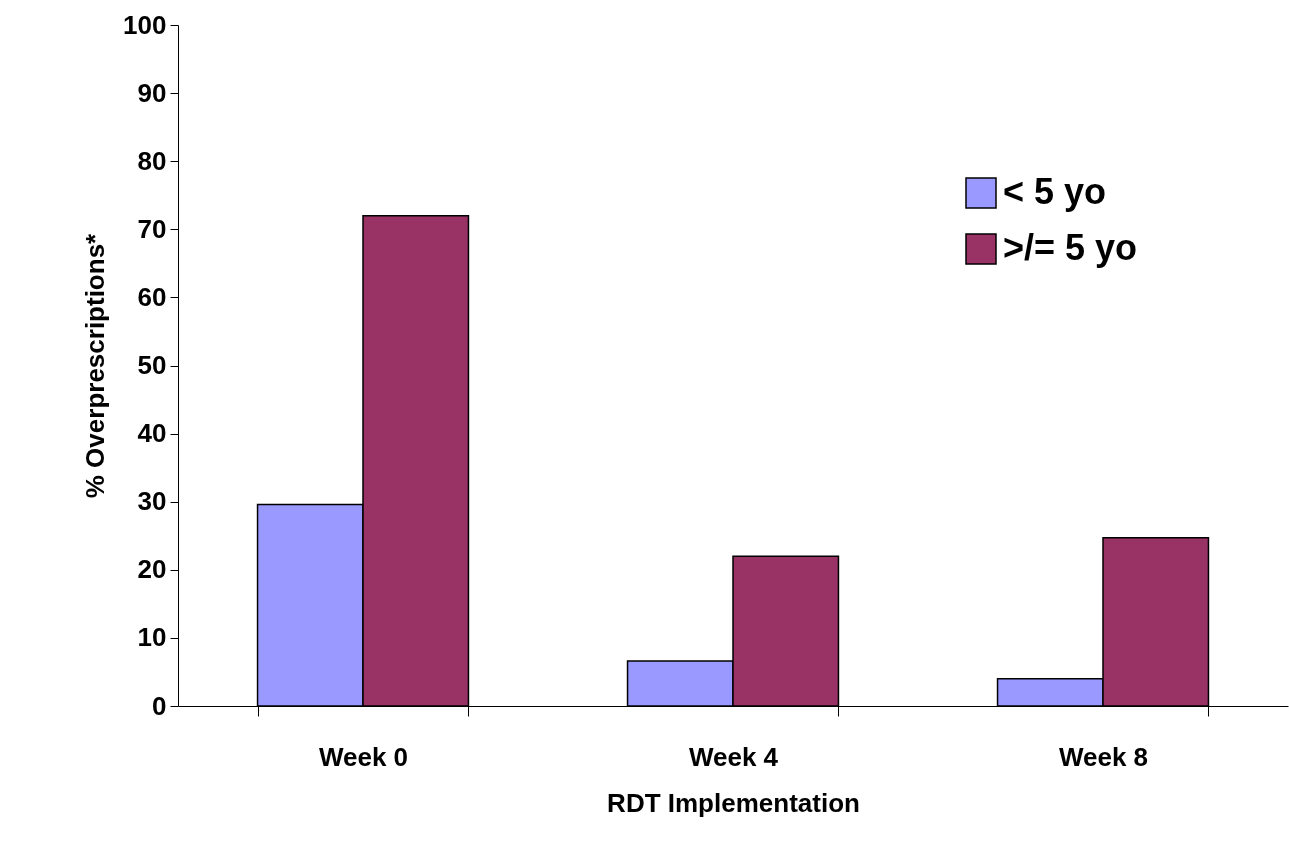 Image resolution: width=1289 pixels, height=850 pixels. I want to click on y-axis-title: % Overprescriptions*, so click(95, 365).